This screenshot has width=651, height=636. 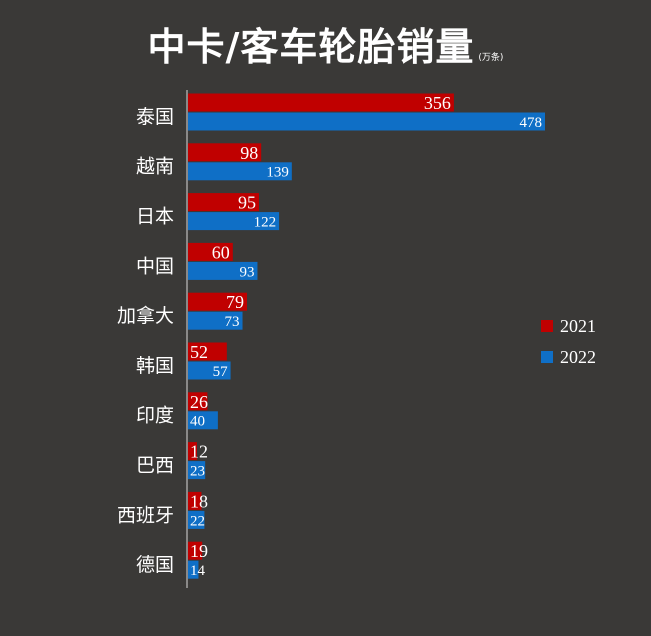 What do you see at coordinates (155, 217) in the screenshot?
I see `category-label: 日本` at bounding box center [155, 217].